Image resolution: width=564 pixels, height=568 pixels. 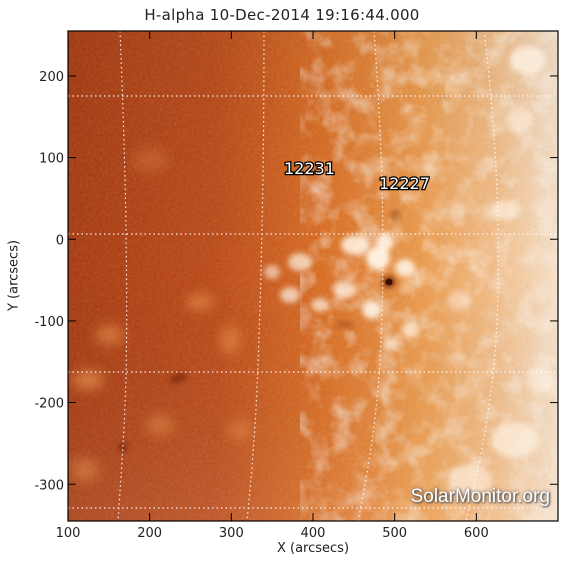 What do you see at coordinates (60, 240) in the screenshot?
I see `y-tick-label: 0` at bounding box center [60, 240].